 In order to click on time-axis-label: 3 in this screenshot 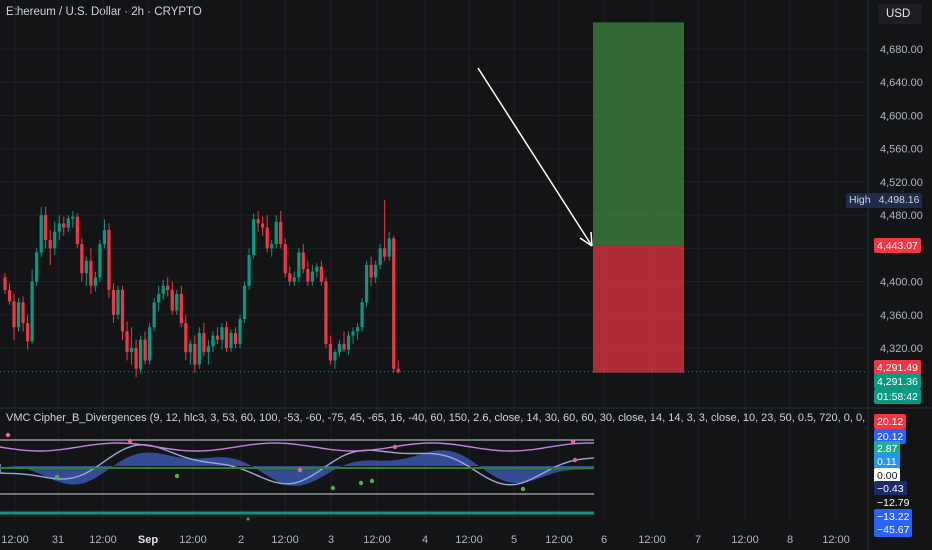, I will do `click(331, 540)`.